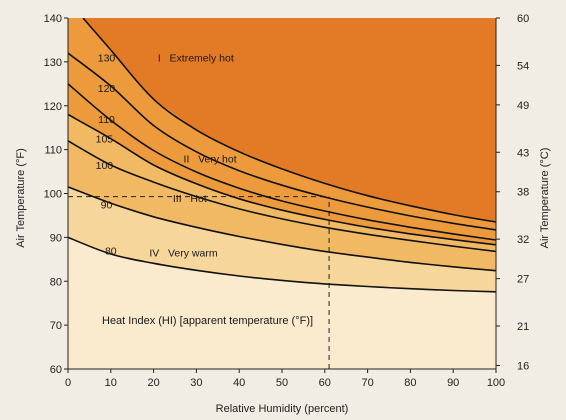  I want to click on y-left-tick-label: 90, so click(56, 238).